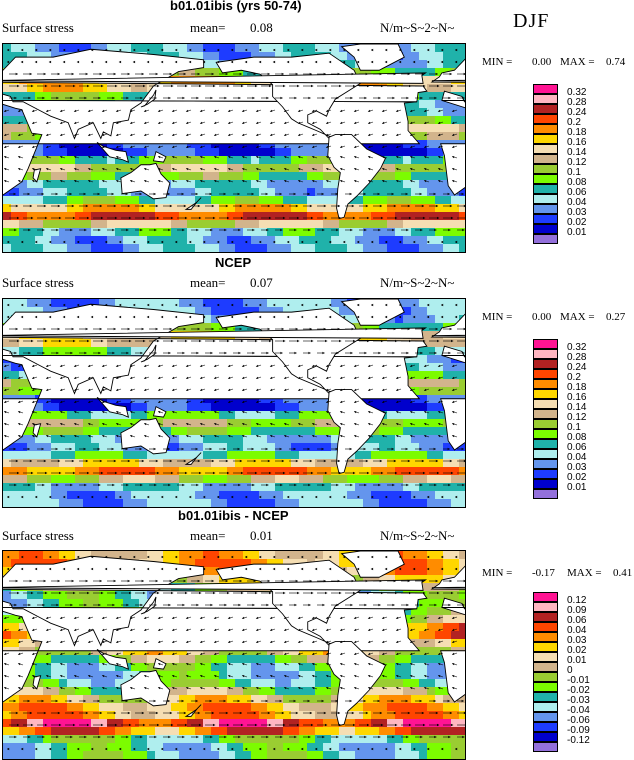 The height and width of the screenshot is (760, 634). I want to click on panel1-title: b01.01ibis (yrs 50-74), so click(236, 6).